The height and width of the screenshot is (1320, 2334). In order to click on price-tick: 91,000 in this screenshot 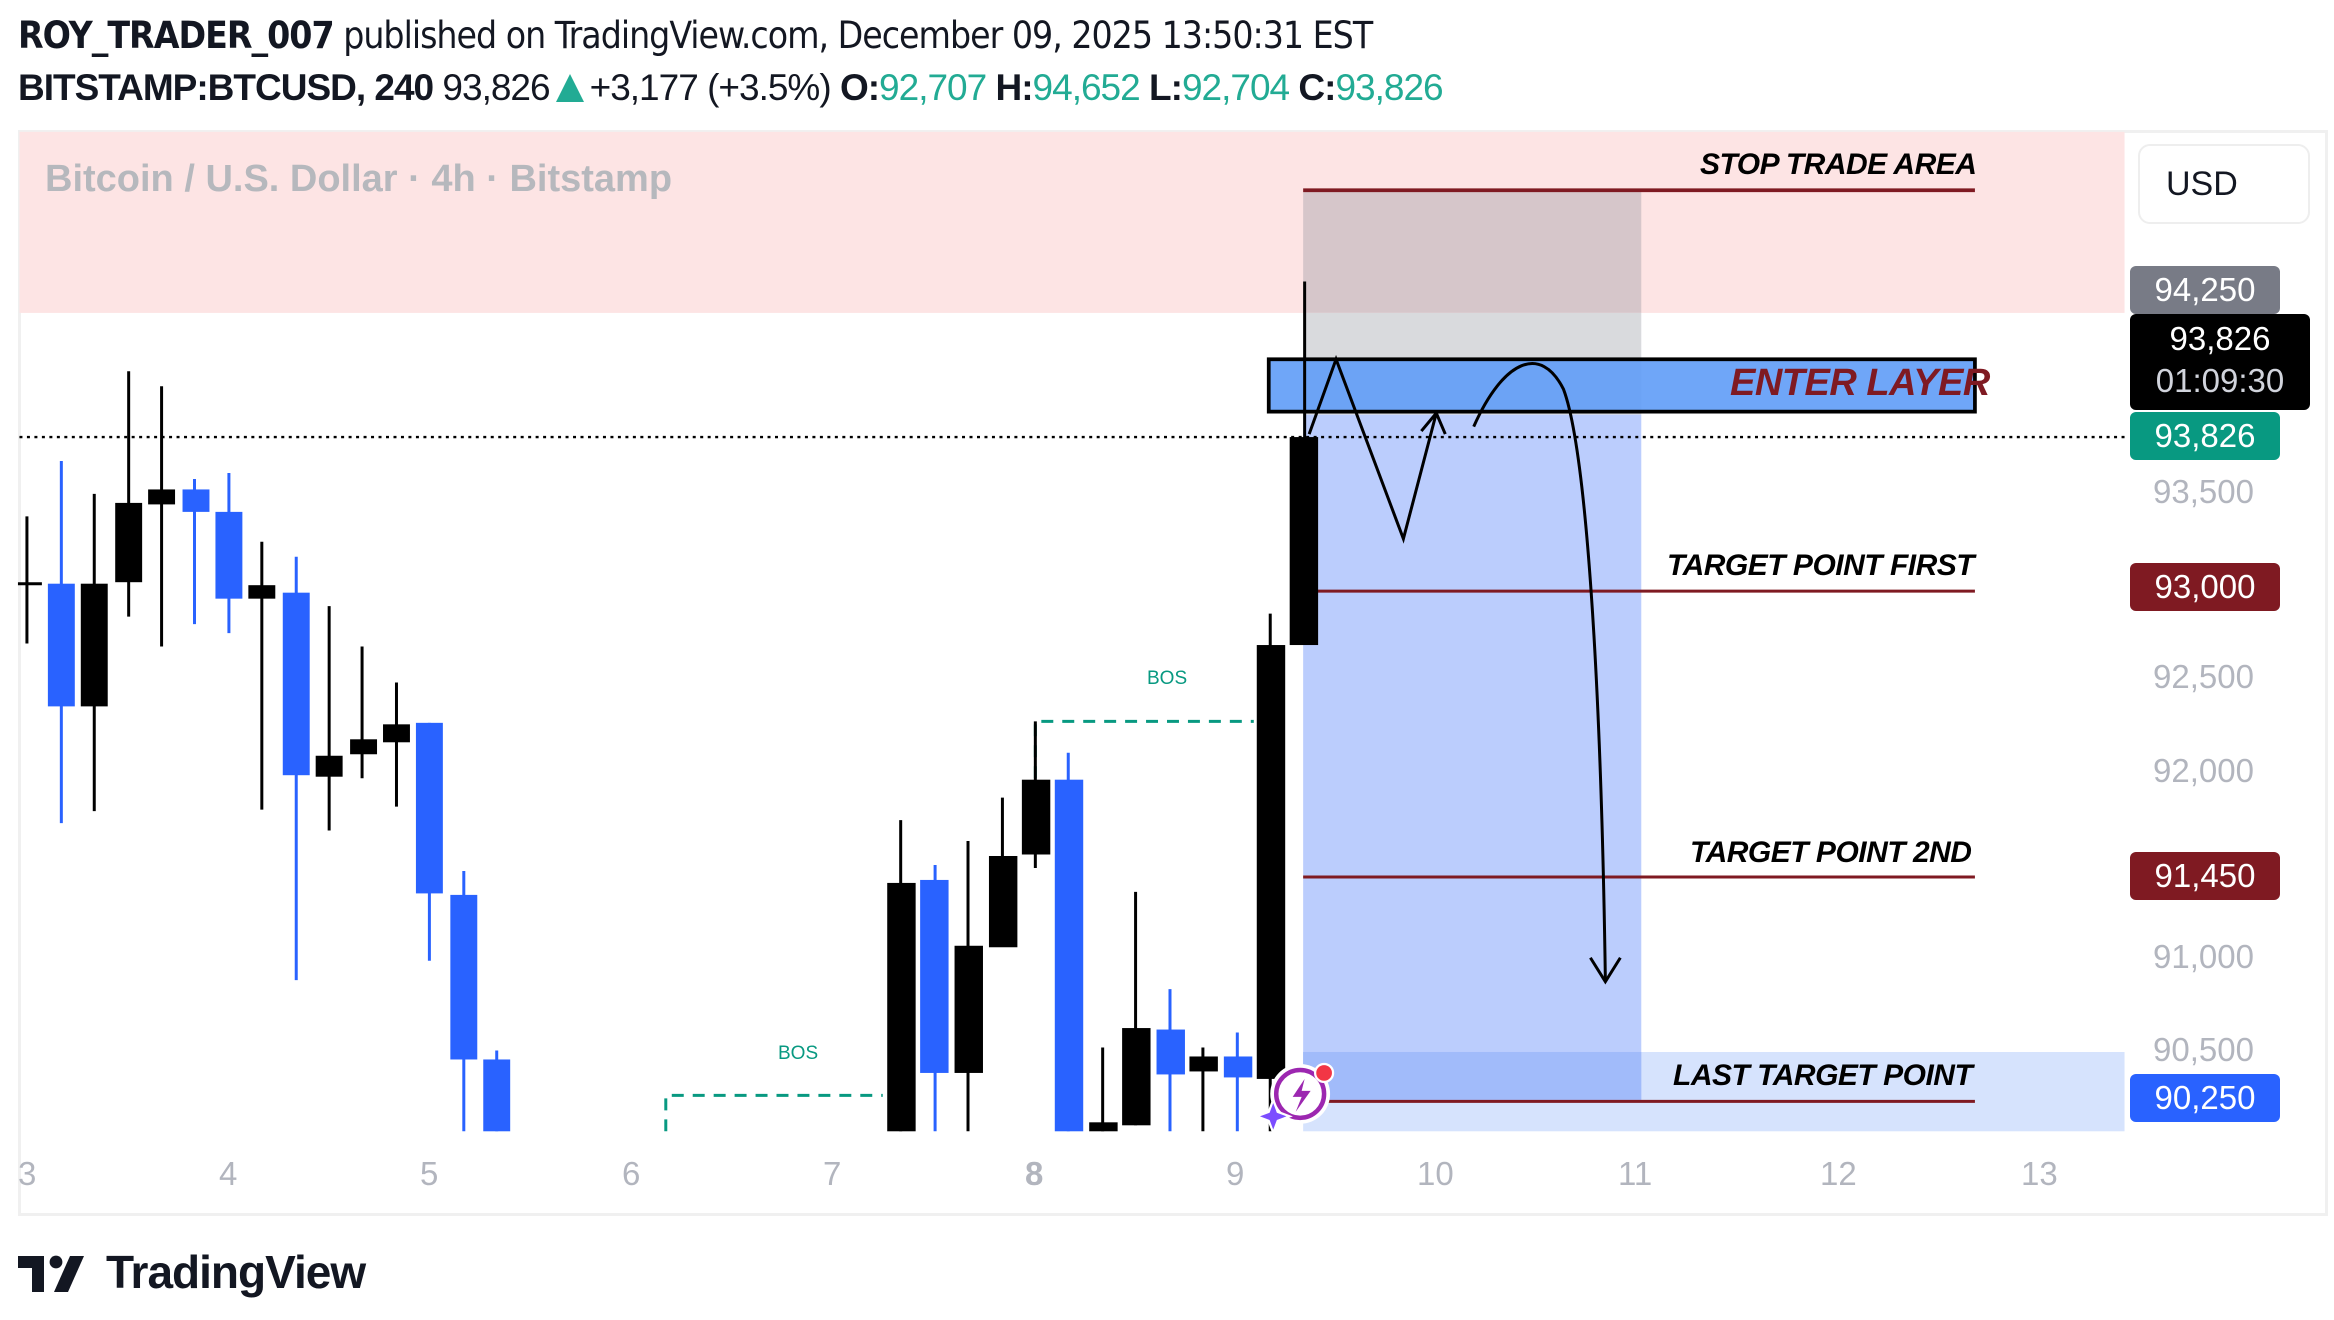, I will do `click(2203, 956)`.